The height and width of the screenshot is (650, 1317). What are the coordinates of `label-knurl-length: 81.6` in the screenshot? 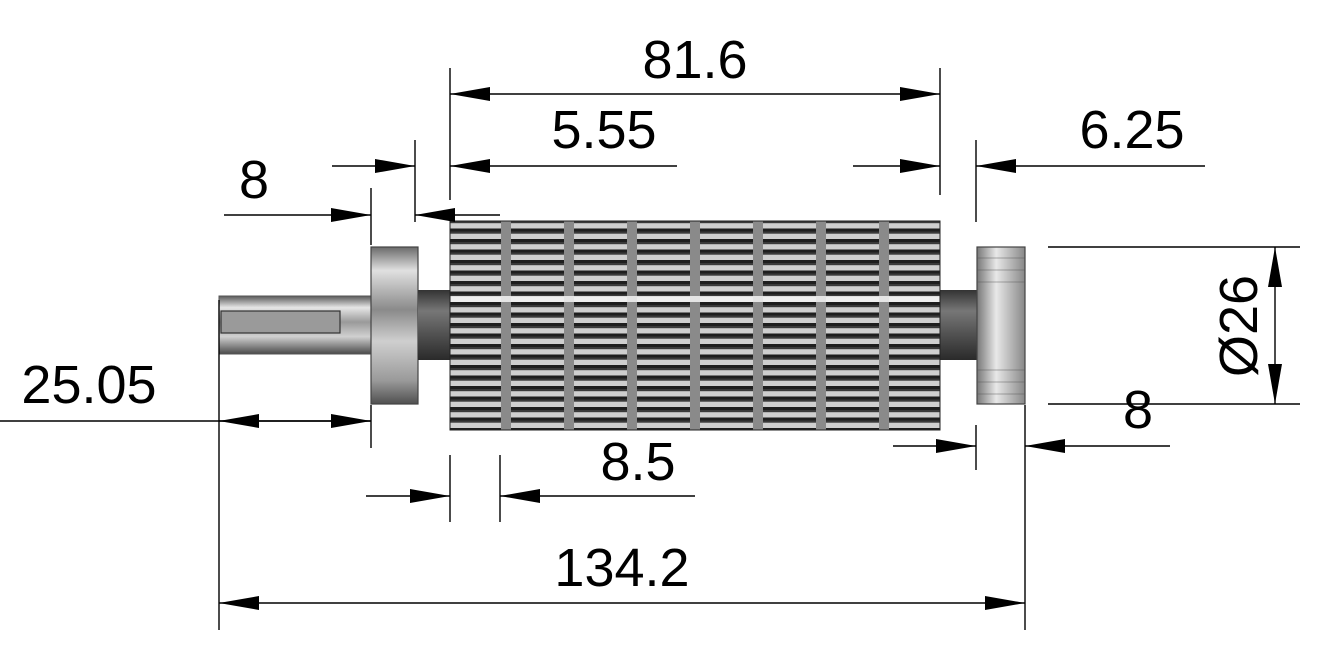 It's located at (694, 60).